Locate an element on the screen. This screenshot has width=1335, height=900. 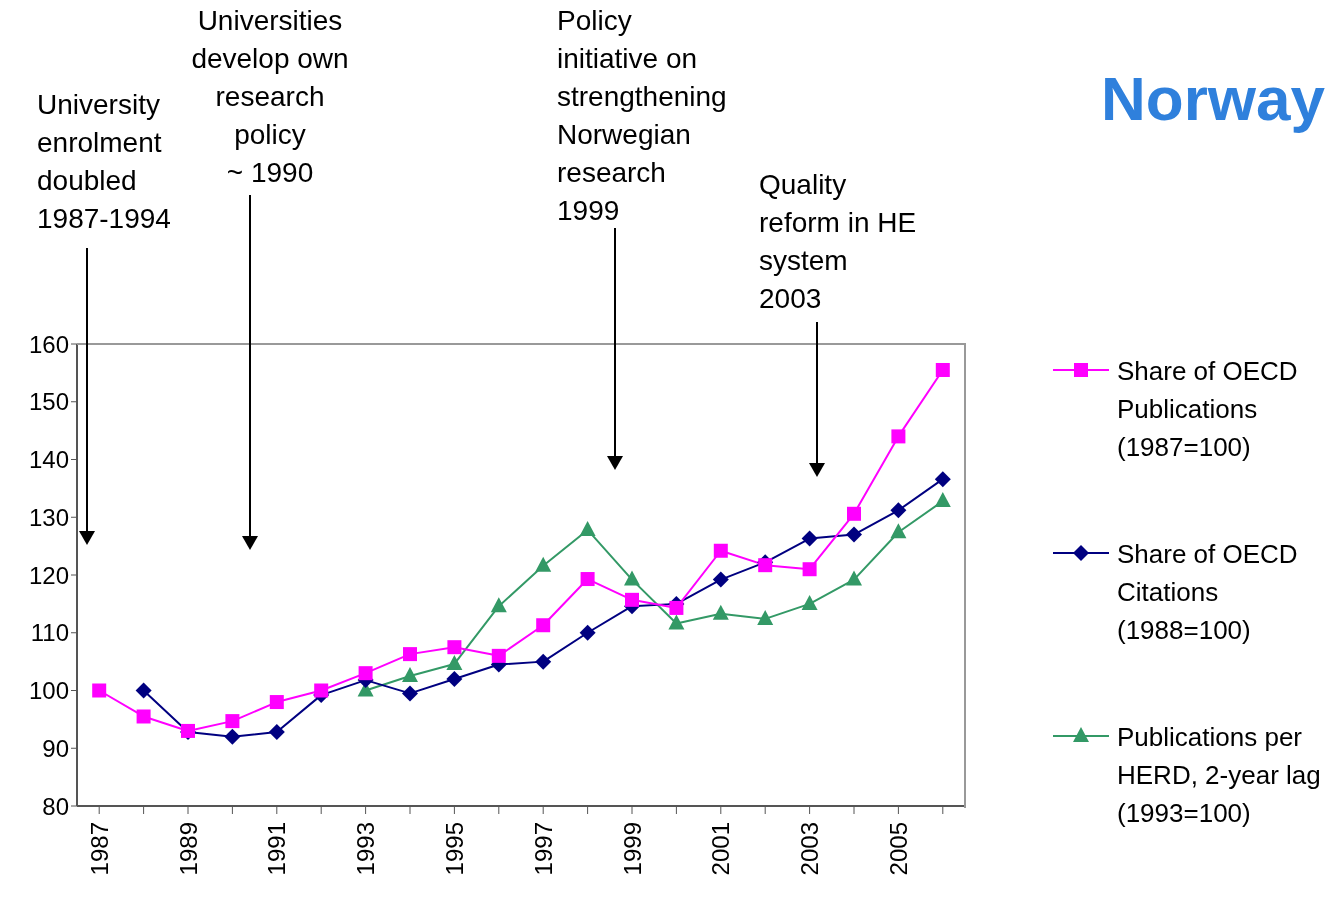
y-tick-label: 80 is located at coordinates (55, 806).